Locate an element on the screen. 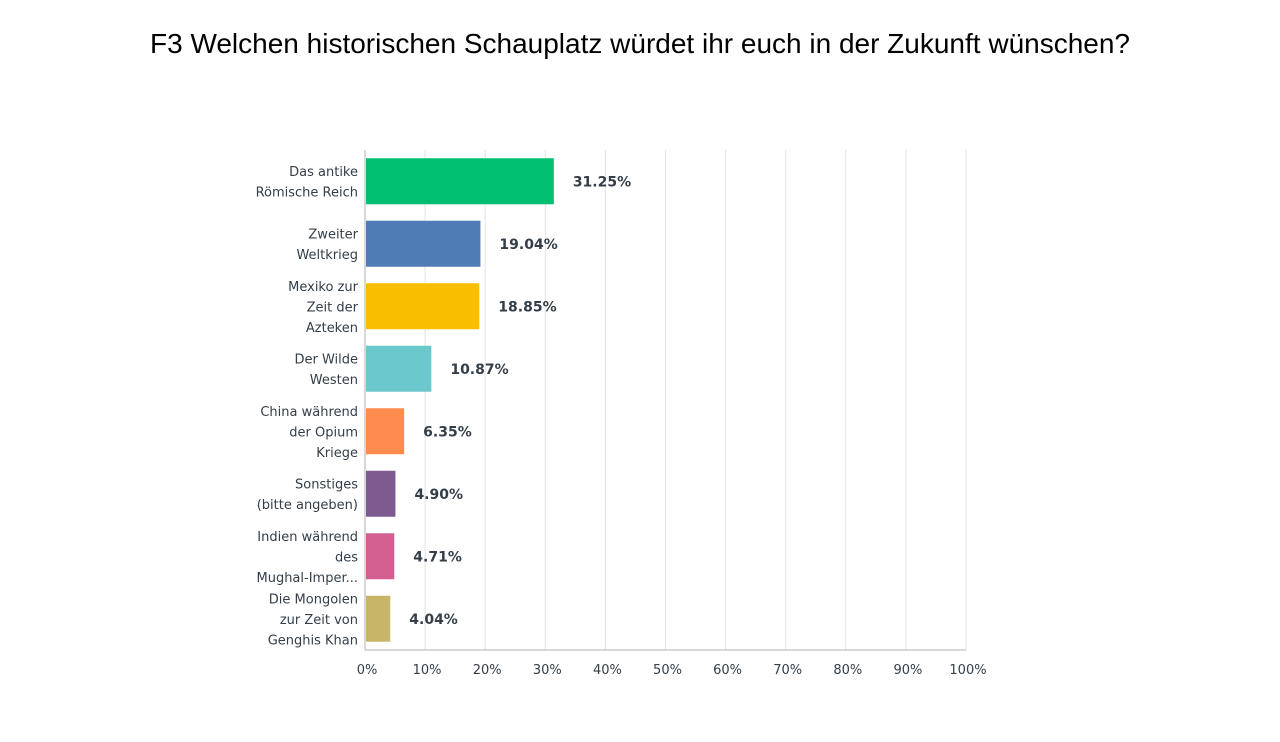 The image size is (1280, 742). x-tick-label: 40% is located at coordinates (607, 670).